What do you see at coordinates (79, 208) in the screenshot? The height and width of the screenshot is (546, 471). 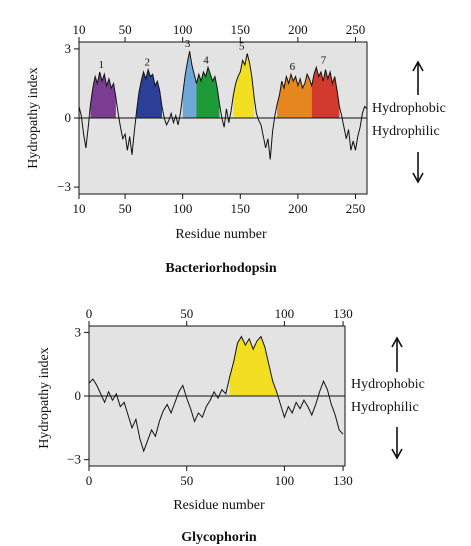 I see `chart-1-x-tick-label-bottom-10: 10` at bounding box center [79, 208].